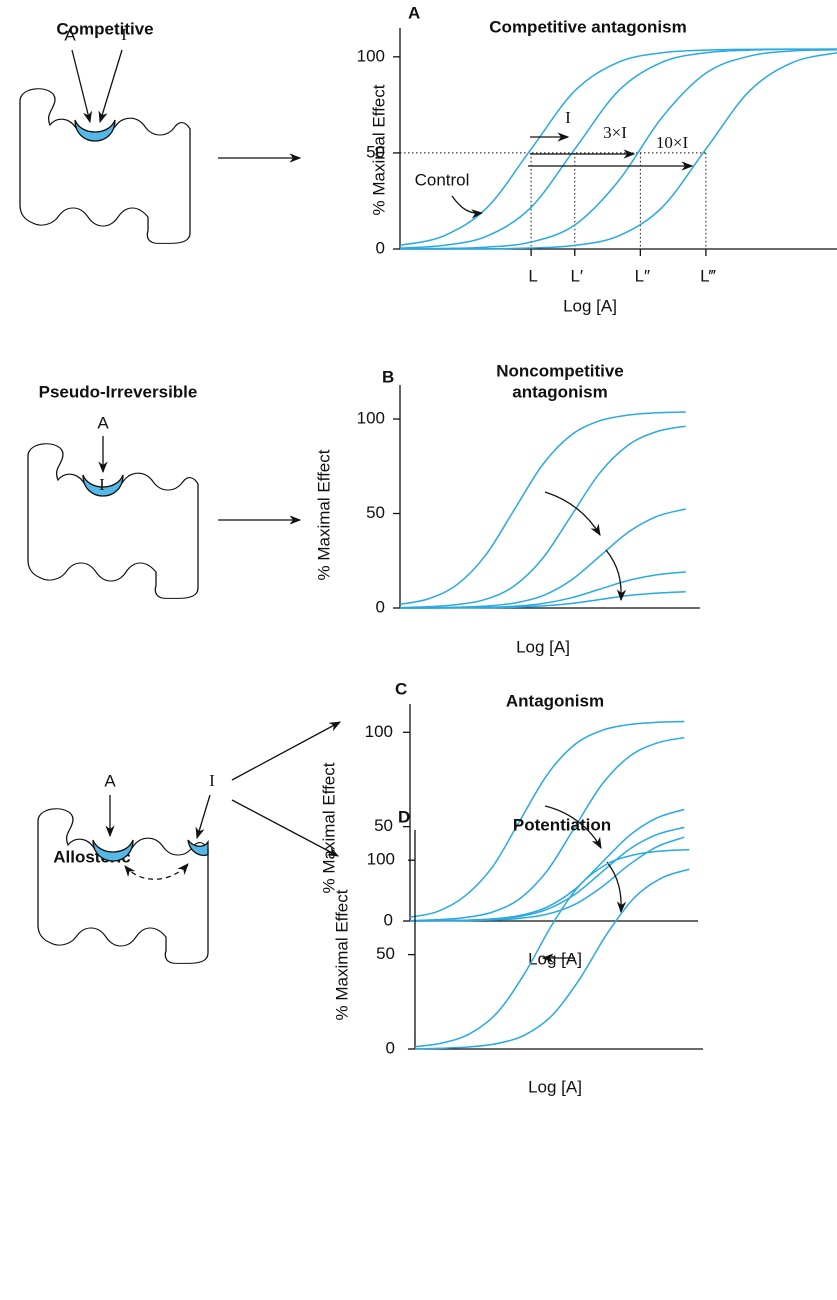  What do you see at coordinates (401, 688) in the screenshot?
I see `panel-label: C` at bounding box center [401, 688].